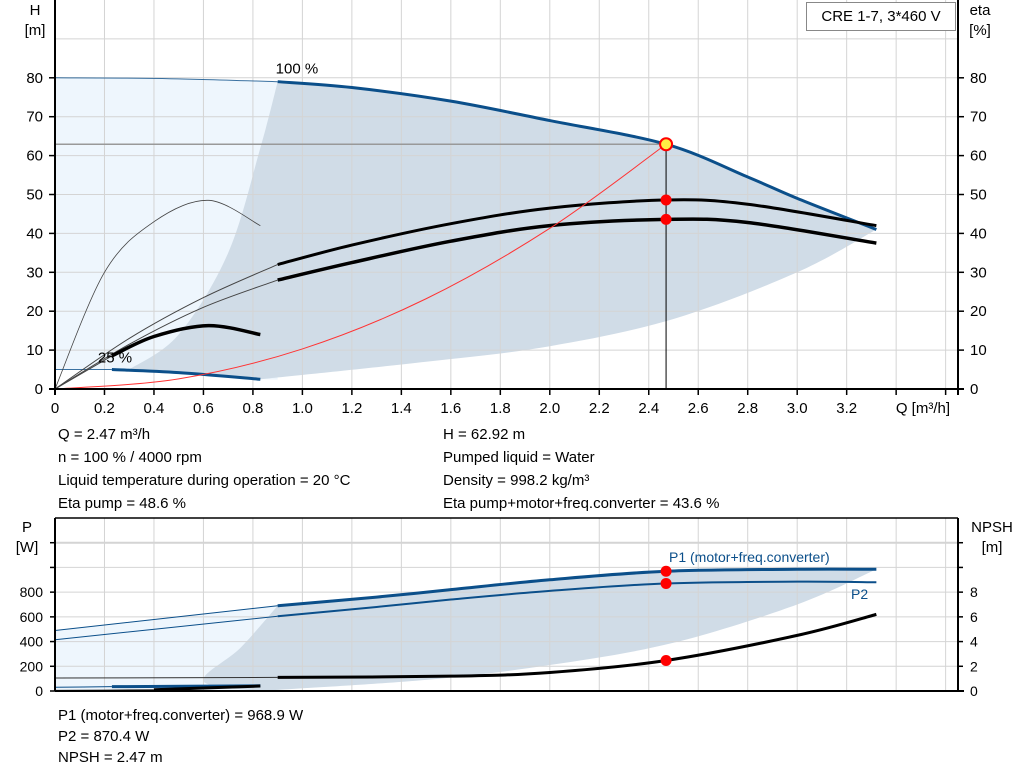  Describe the element at coordinates (974, 617) in the screenshot. I see `y2-tick-label: 6` at that location.